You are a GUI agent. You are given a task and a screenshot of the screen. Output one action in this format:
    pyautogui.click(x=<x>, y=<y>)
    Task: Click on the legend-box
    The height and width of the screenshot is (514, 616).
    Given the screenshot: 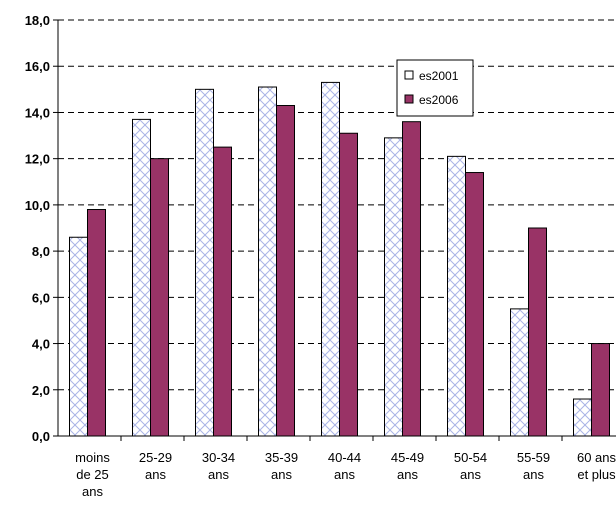 What is the action you would take?
    pyautogui.click(x=435, y=88)
    